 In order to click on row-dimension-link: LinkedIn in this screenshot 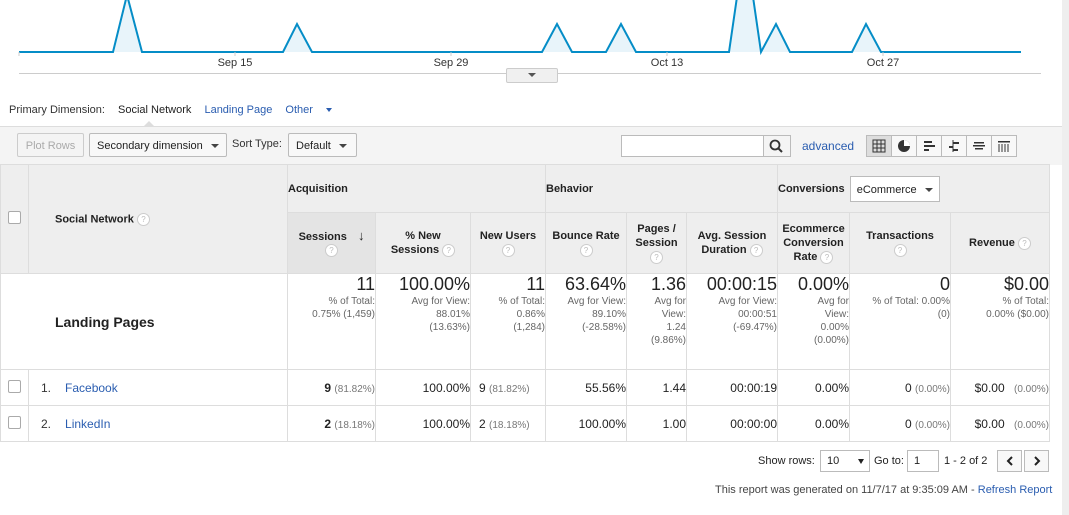, I will do `click(88, 423)`.